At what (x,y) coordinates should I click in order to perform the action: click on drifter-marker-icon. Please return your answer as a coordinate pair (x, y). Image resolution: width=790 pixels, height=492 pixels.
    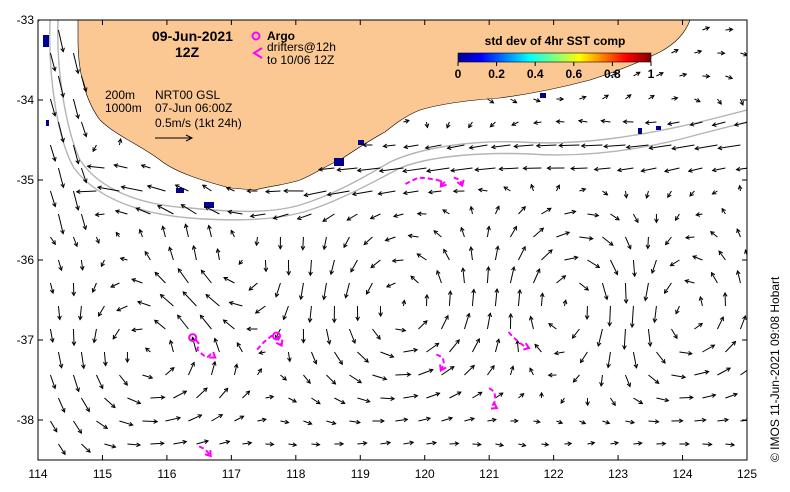
    Looking at the image, I should click on (257, 53).